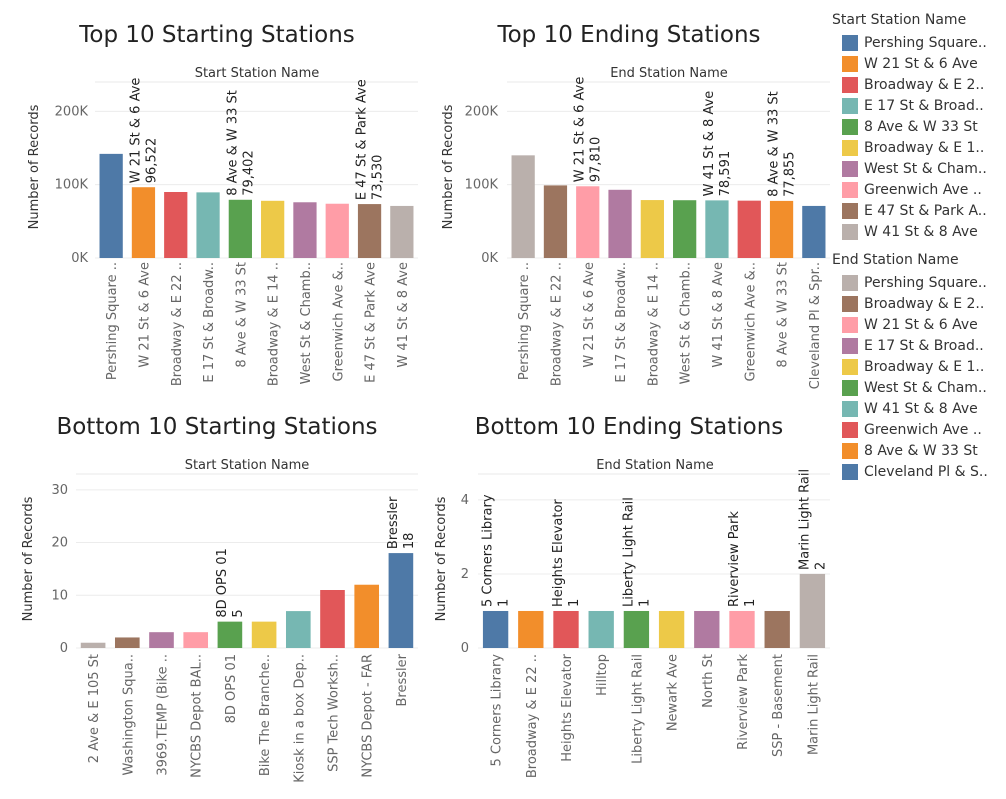 This screenshot has height=799, width=1006. I want to click on x-tick-label: Pershing Square .., so click(524, 321).